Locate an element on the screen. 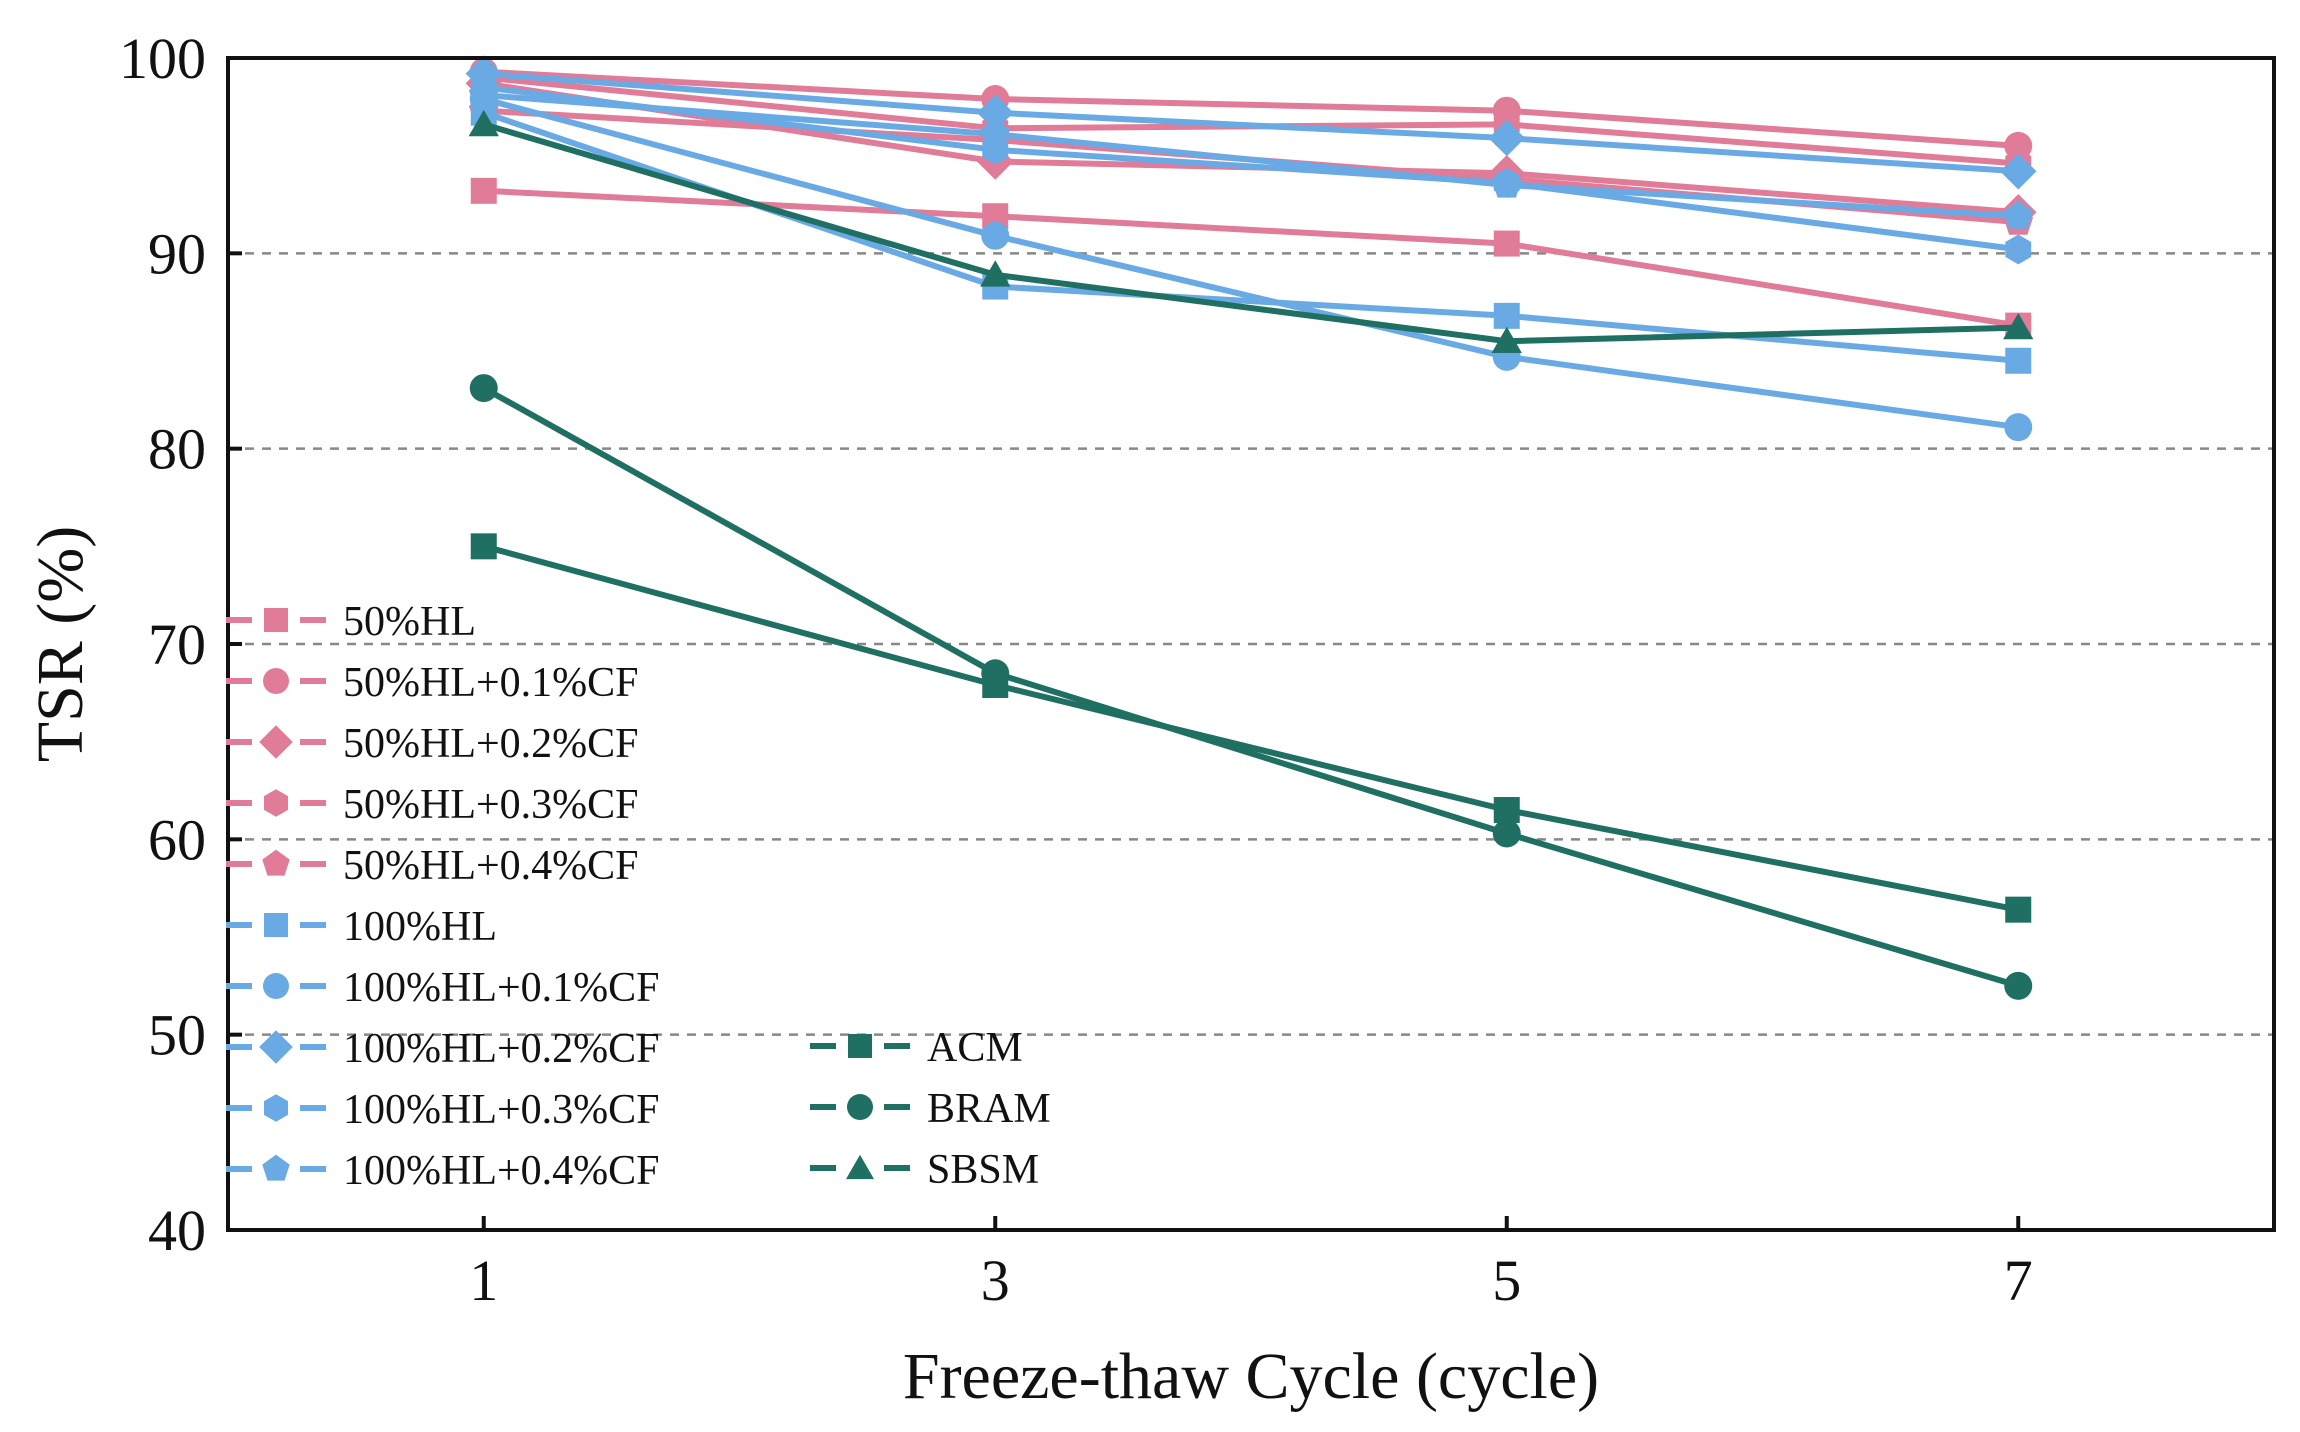 Image resolution: width=2300 pixels, height=1432 pixels. series-100pcthl-plus-0-4pctcf is located at coordinates (1251, 154).